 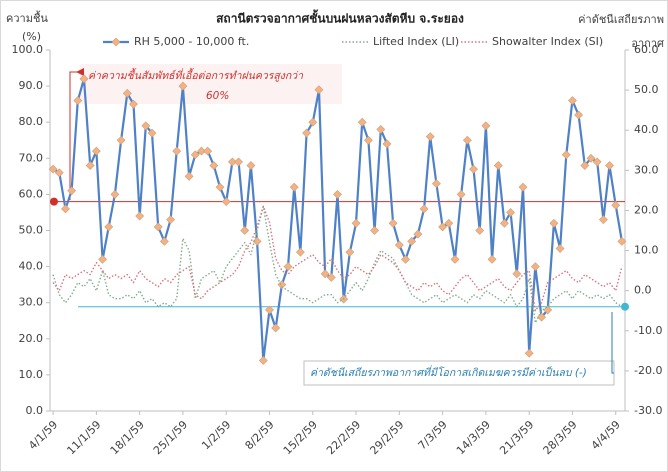 What do you see at coordinates (547, 41) in the screenshot?
I see `legend-label: Showalter Index (SI)` at bounding box center [547, 41].